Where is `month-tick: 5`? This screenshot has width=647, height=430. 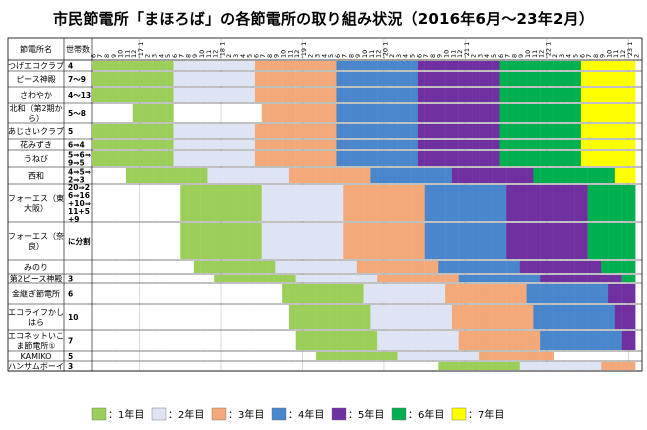 month-tick: 5 is located at coordinates (250, 56).